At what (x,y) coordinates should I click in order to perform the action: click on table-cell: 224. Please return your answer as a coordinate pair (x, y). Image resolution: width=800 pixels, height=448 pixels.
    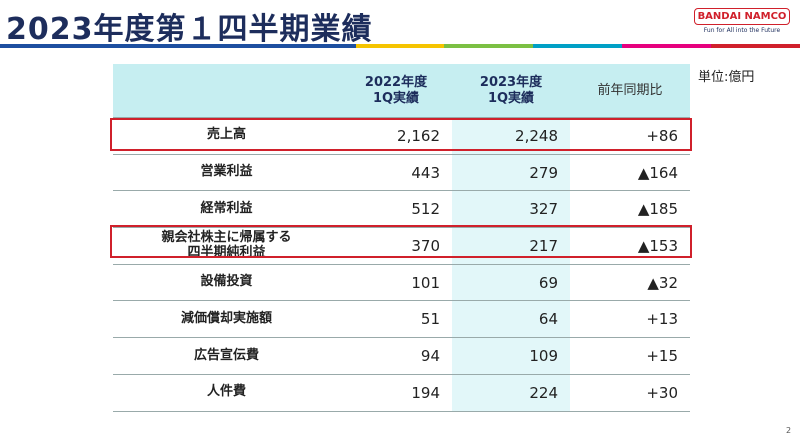
    Looking at the image, I should click on (511, 392).